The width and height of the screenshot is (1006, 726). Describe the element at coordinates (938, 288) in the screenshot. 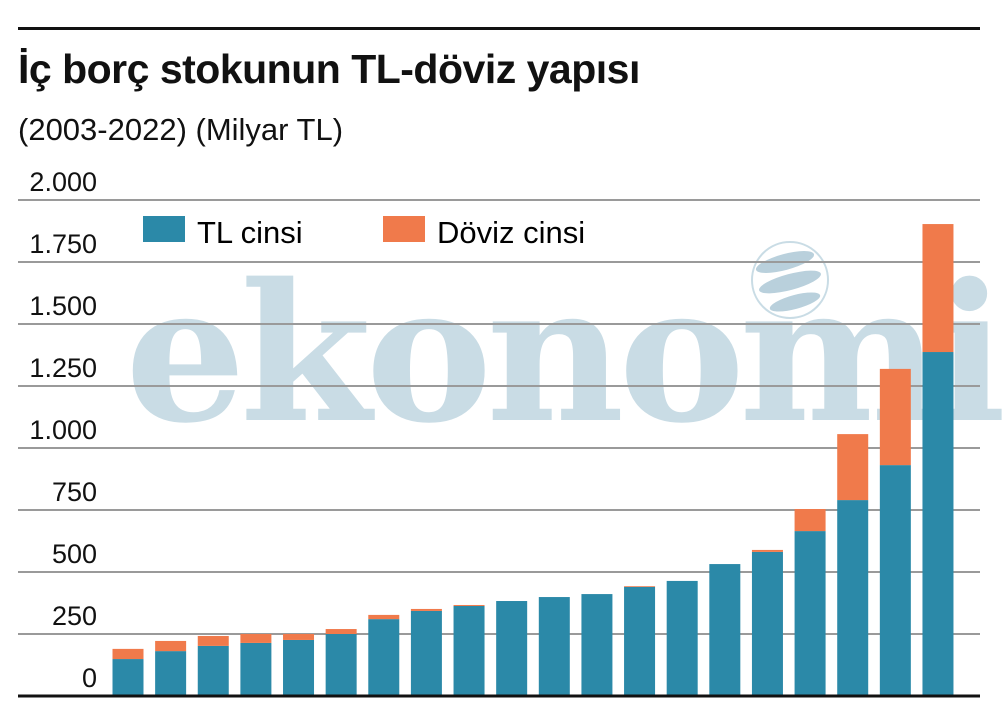

I see `bar-doviz-2022` at that location.